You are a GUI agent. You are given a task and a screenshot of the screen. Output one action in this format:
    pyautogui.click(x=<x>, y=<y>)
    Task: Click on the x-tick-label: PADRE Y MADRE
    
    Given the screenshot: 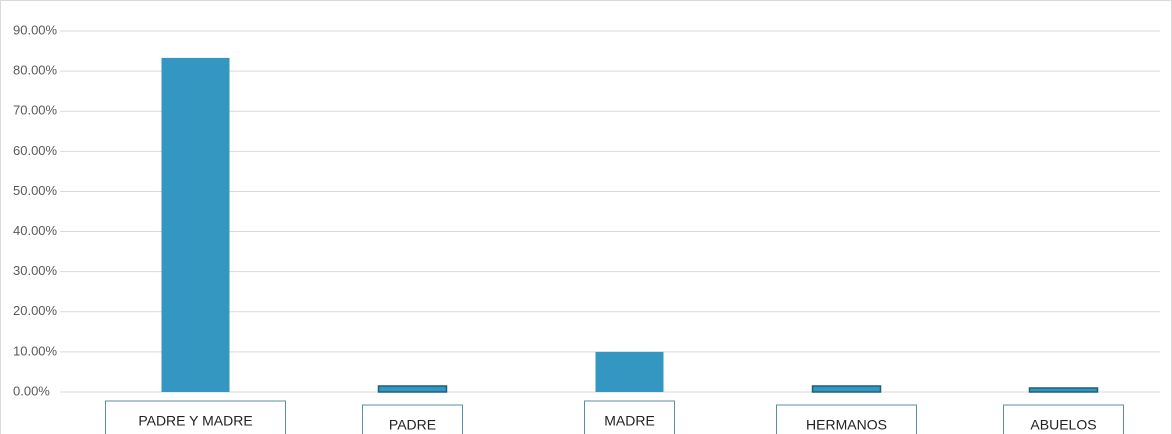 What is the action you would take?
    pyautogui.click(x=195, y=421)
    